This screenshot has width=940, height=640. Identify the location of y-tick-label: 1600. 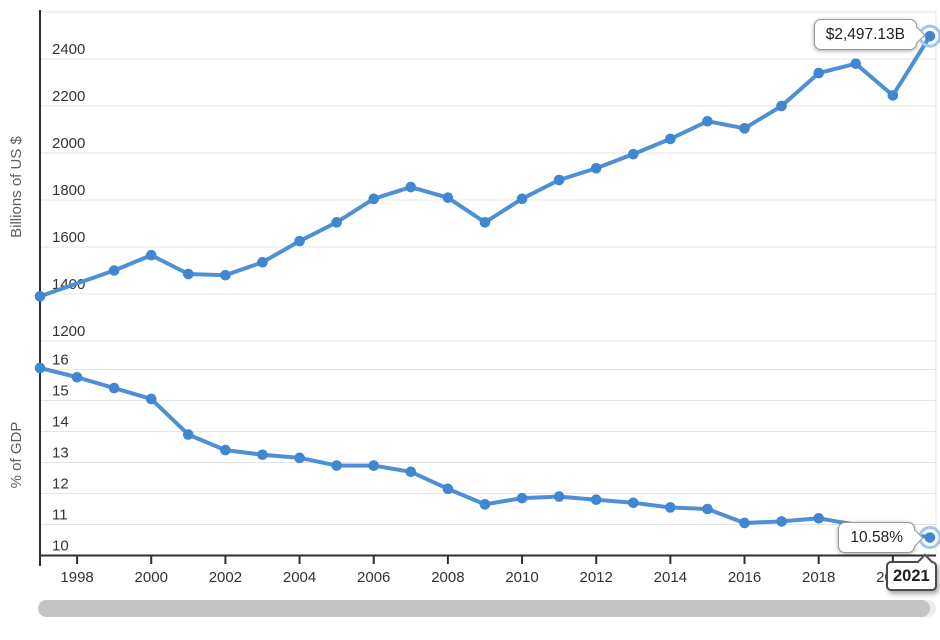
(68, 237).